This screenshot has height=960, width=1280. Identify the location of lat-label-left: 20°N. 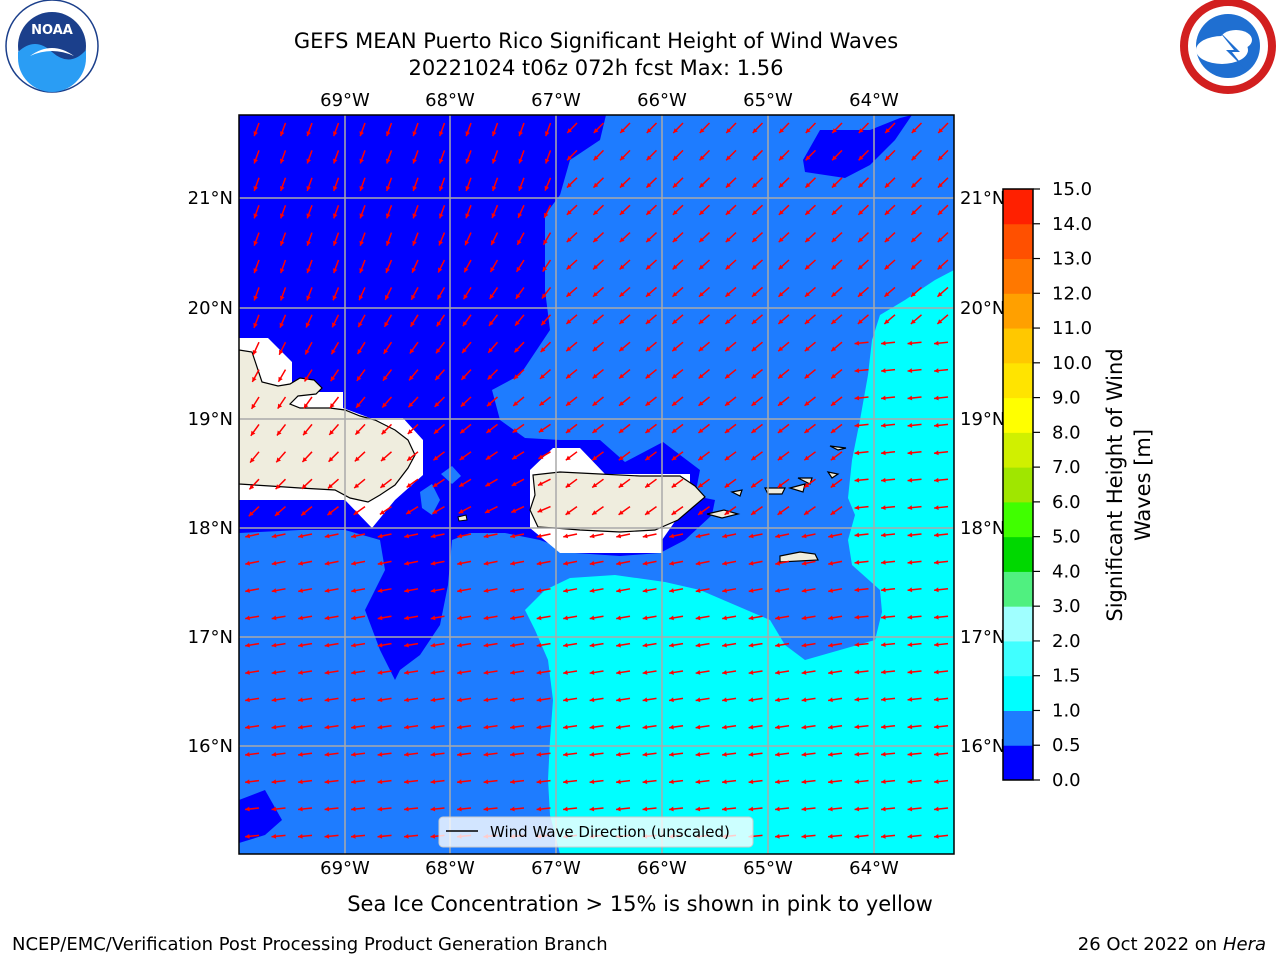
(210, 308).